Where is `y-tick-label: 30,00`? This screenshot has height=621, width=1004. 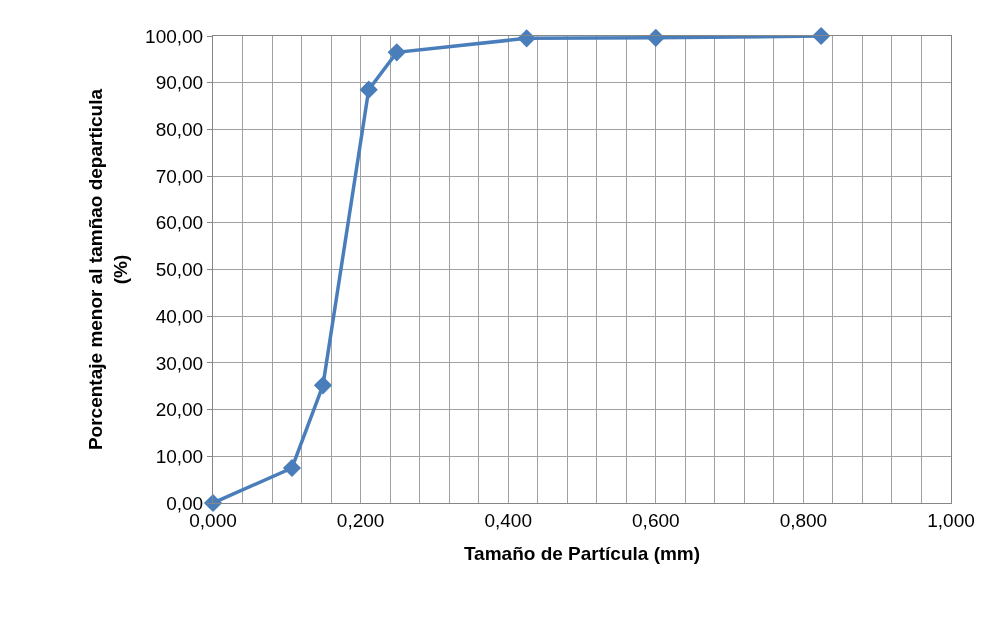
y-tick-label: 30,00 is located at coordinates (179, 363).